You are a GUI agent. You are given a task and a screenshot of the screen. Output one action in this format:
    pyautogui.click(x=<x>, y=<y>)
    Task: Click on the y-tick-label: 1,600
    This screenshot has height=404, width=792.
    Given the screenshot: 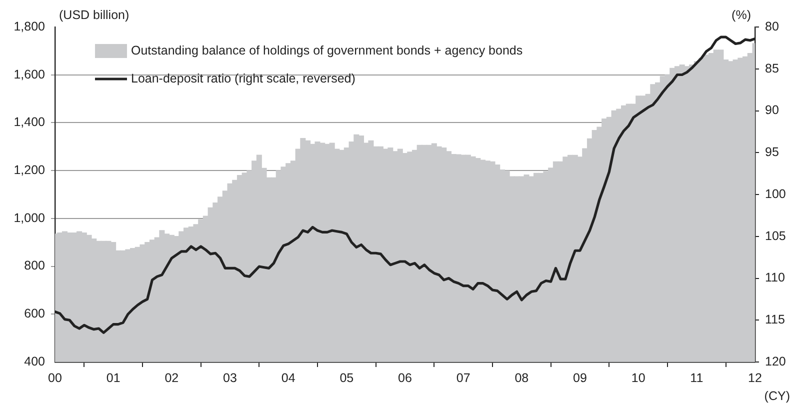 What is the action you would take?
    pyautogui.click(x=30, y=74)
    